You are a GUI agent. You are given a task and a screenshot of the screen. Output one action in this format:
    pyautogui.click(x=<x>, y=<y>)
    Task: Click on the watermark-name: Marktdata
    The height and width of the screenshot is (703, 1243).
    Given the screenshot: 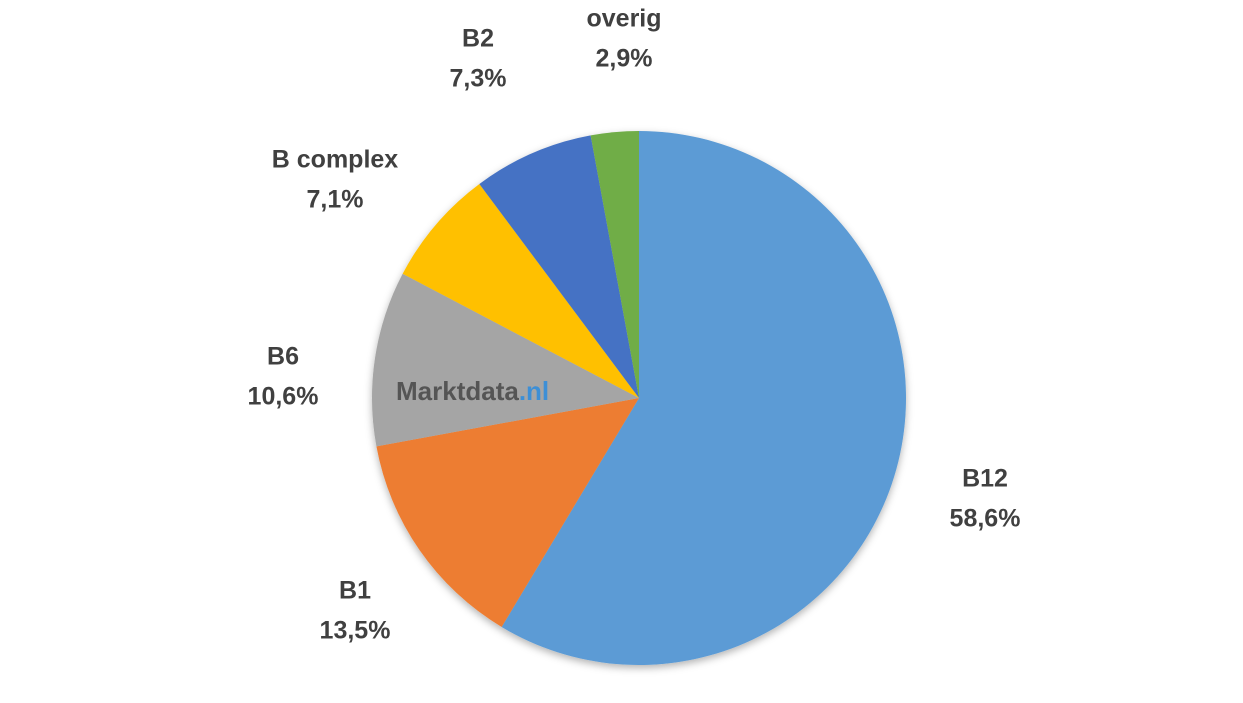 What is the action you would take?
    pyautogui.click(x=457, y=391)
    